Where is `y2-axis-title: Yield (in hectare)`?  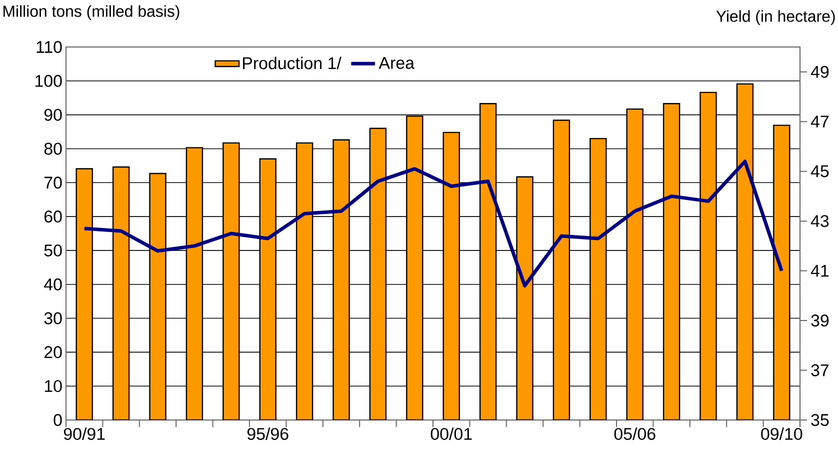
y2-axis-title: Yield (in hectare) is located at coordinates (775, 18).